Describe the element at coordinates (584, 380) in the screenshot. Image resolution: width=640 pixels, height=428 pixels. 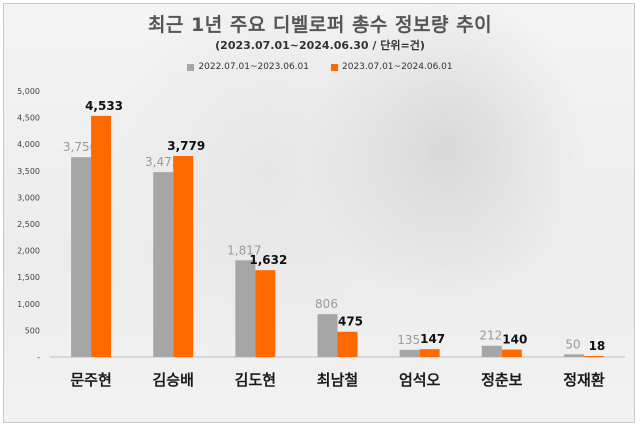
I see `category-label: 정재환` at that location.